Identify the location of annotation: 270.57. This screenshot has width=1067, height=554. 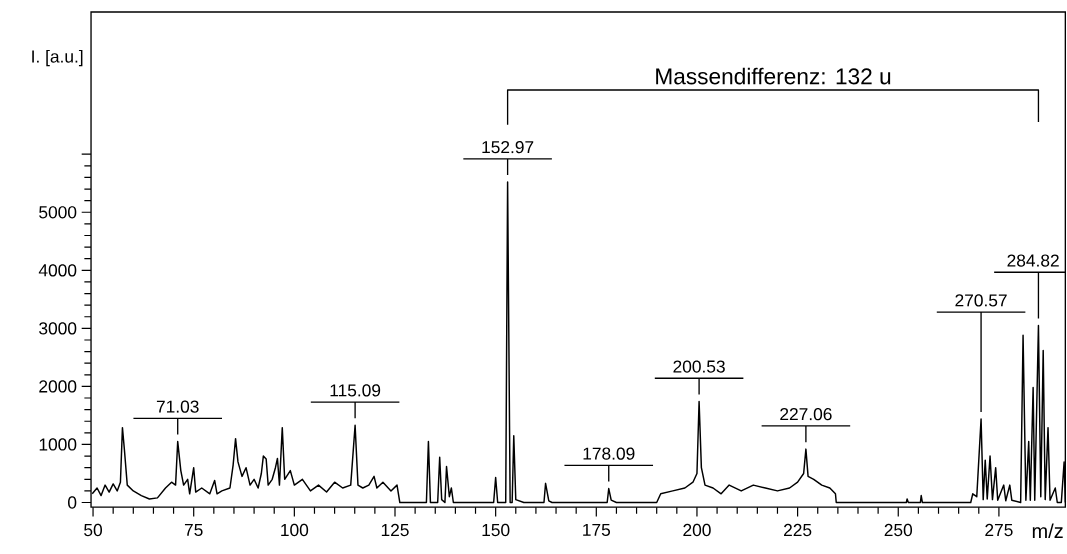
(981, 300).